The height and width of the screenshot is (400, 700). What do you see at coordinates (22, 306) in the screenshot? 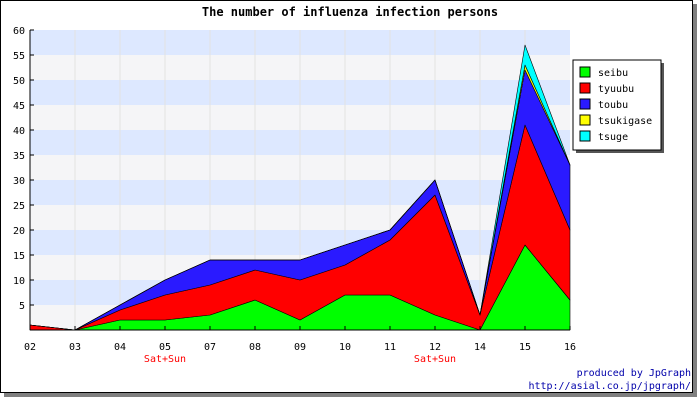
I see `y-tick-label: 5` at bounding box center [22, 306].